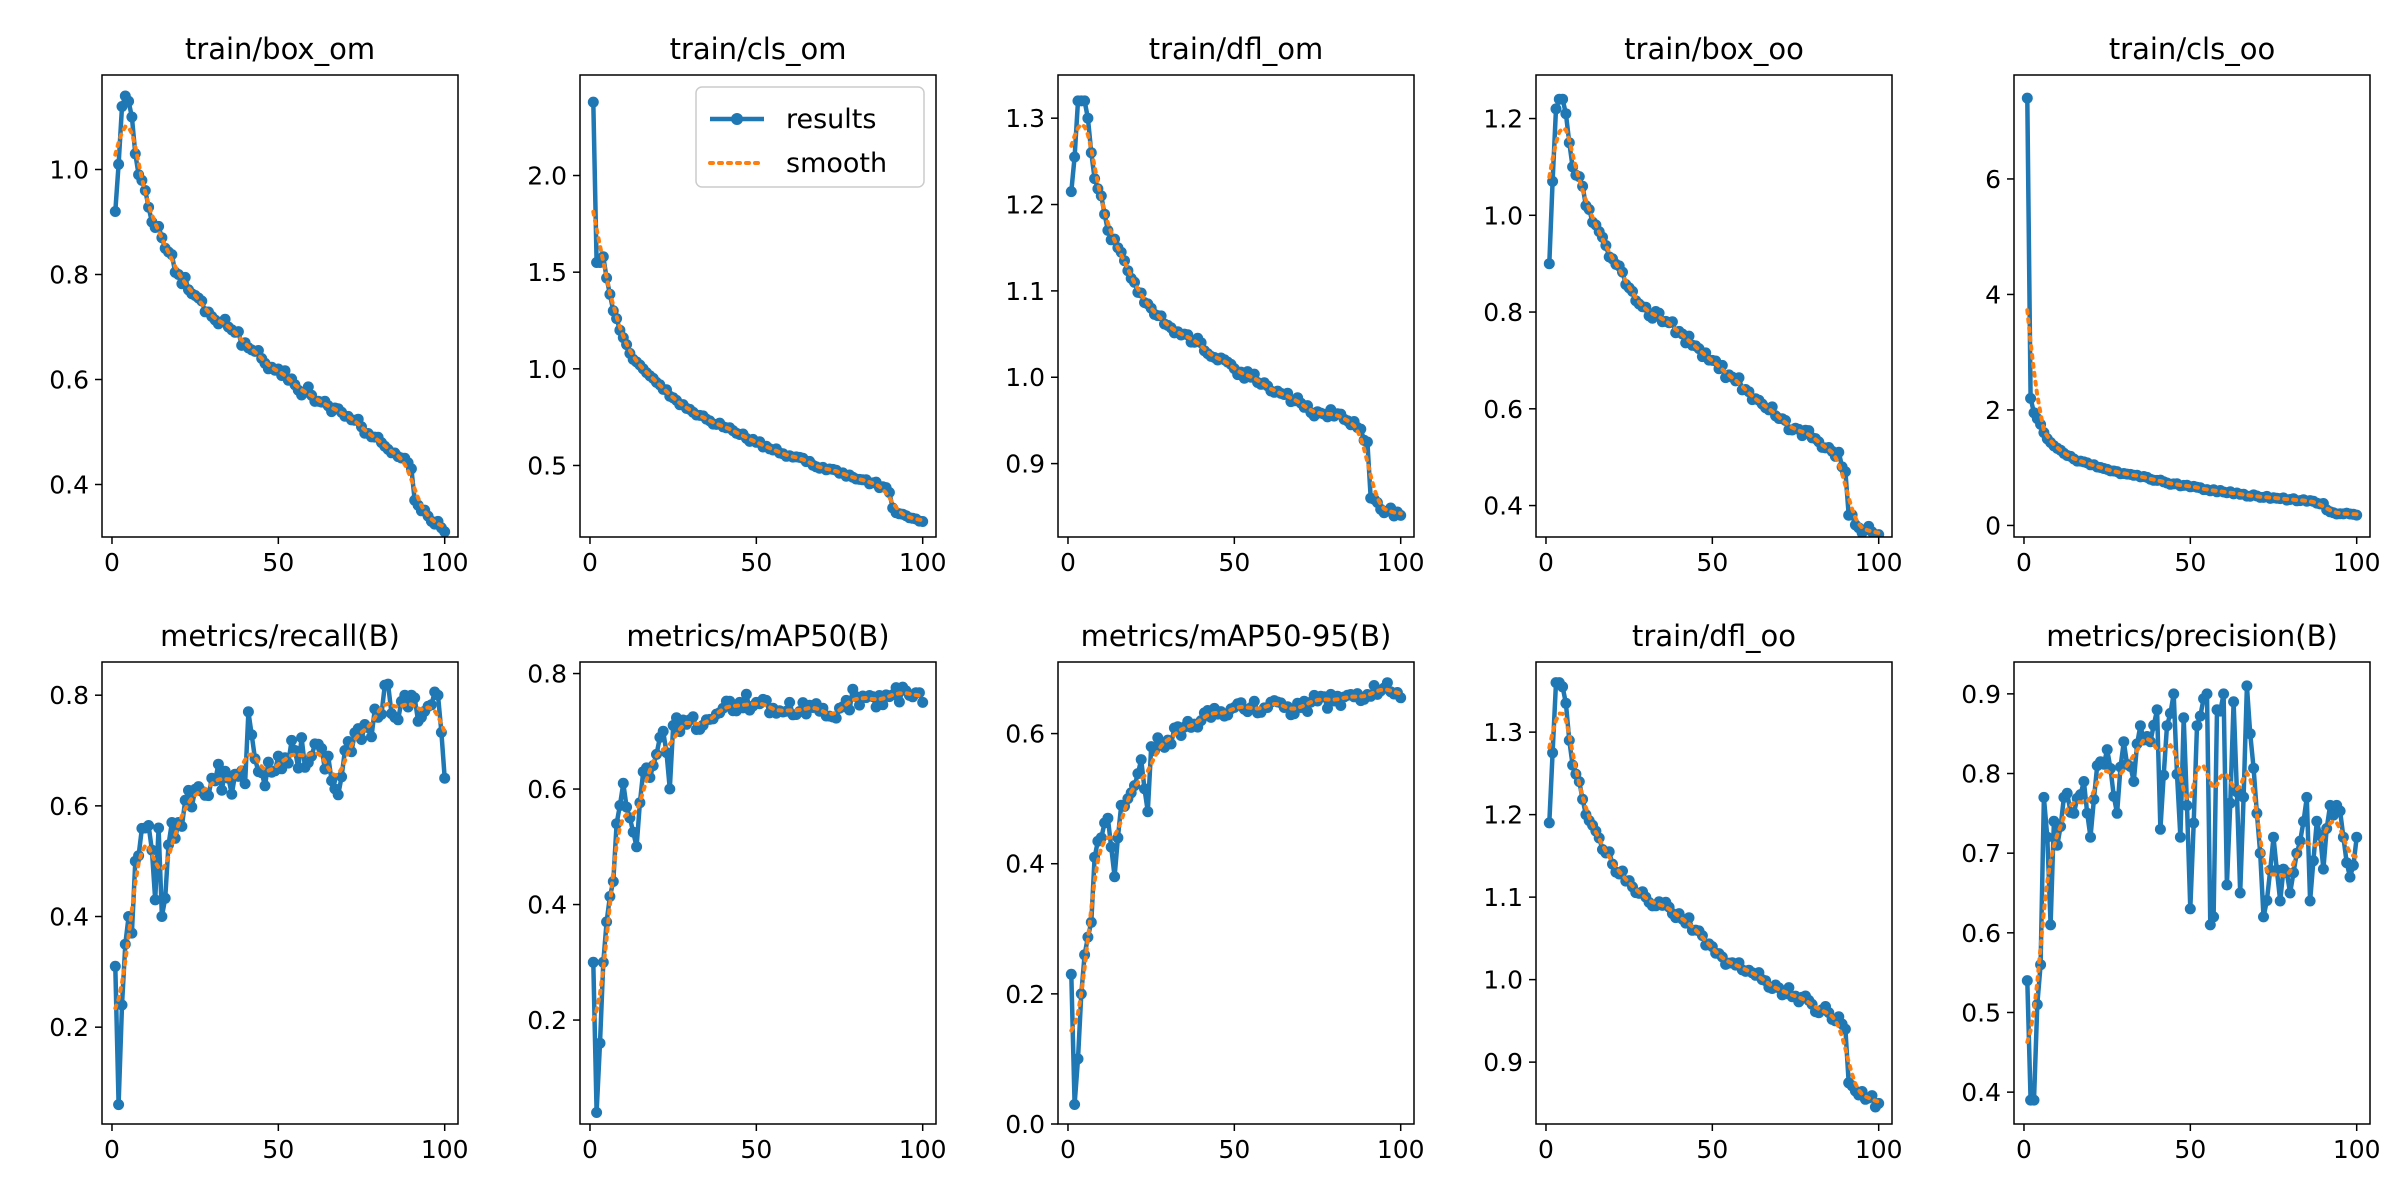  I want to click on legend-frame, so click(810, 137).